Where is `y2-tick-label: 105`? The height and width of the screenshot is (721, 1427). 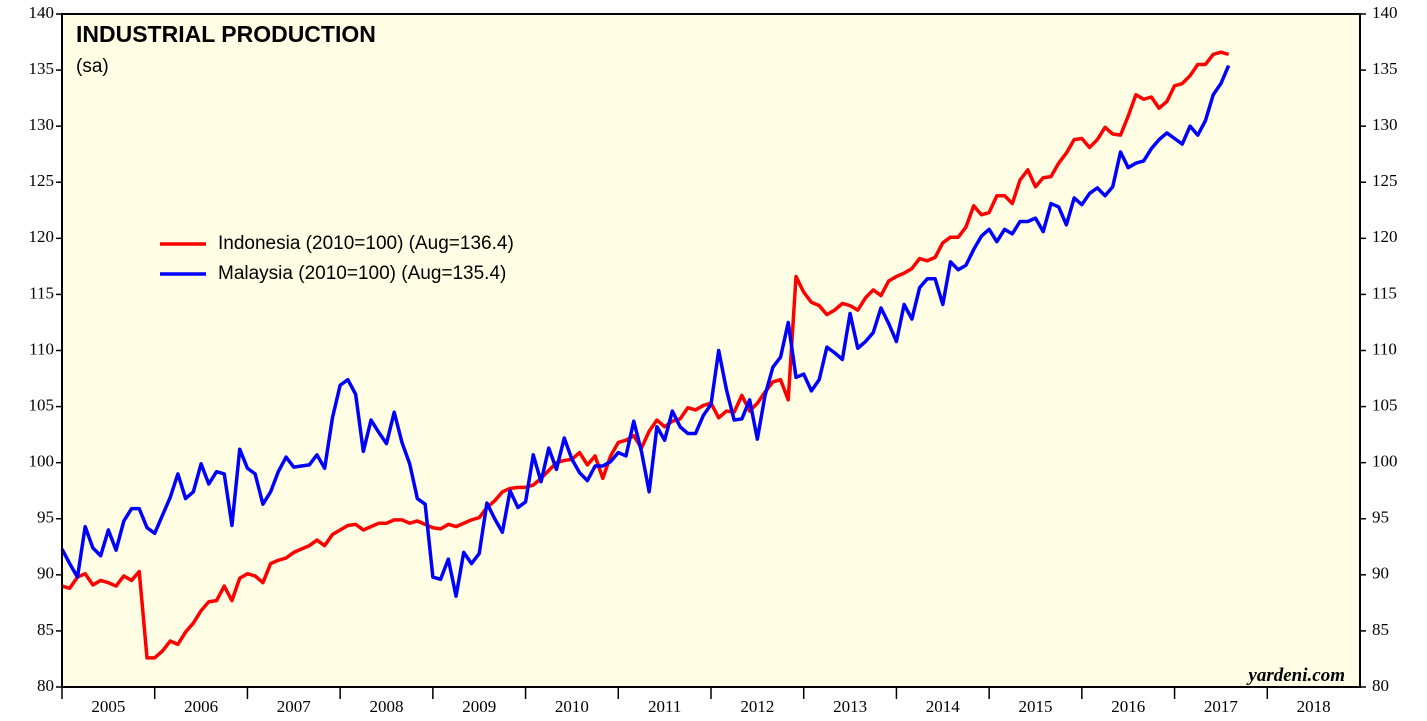 y2-tick-label: 105 is located at coordinates (1385, 404).